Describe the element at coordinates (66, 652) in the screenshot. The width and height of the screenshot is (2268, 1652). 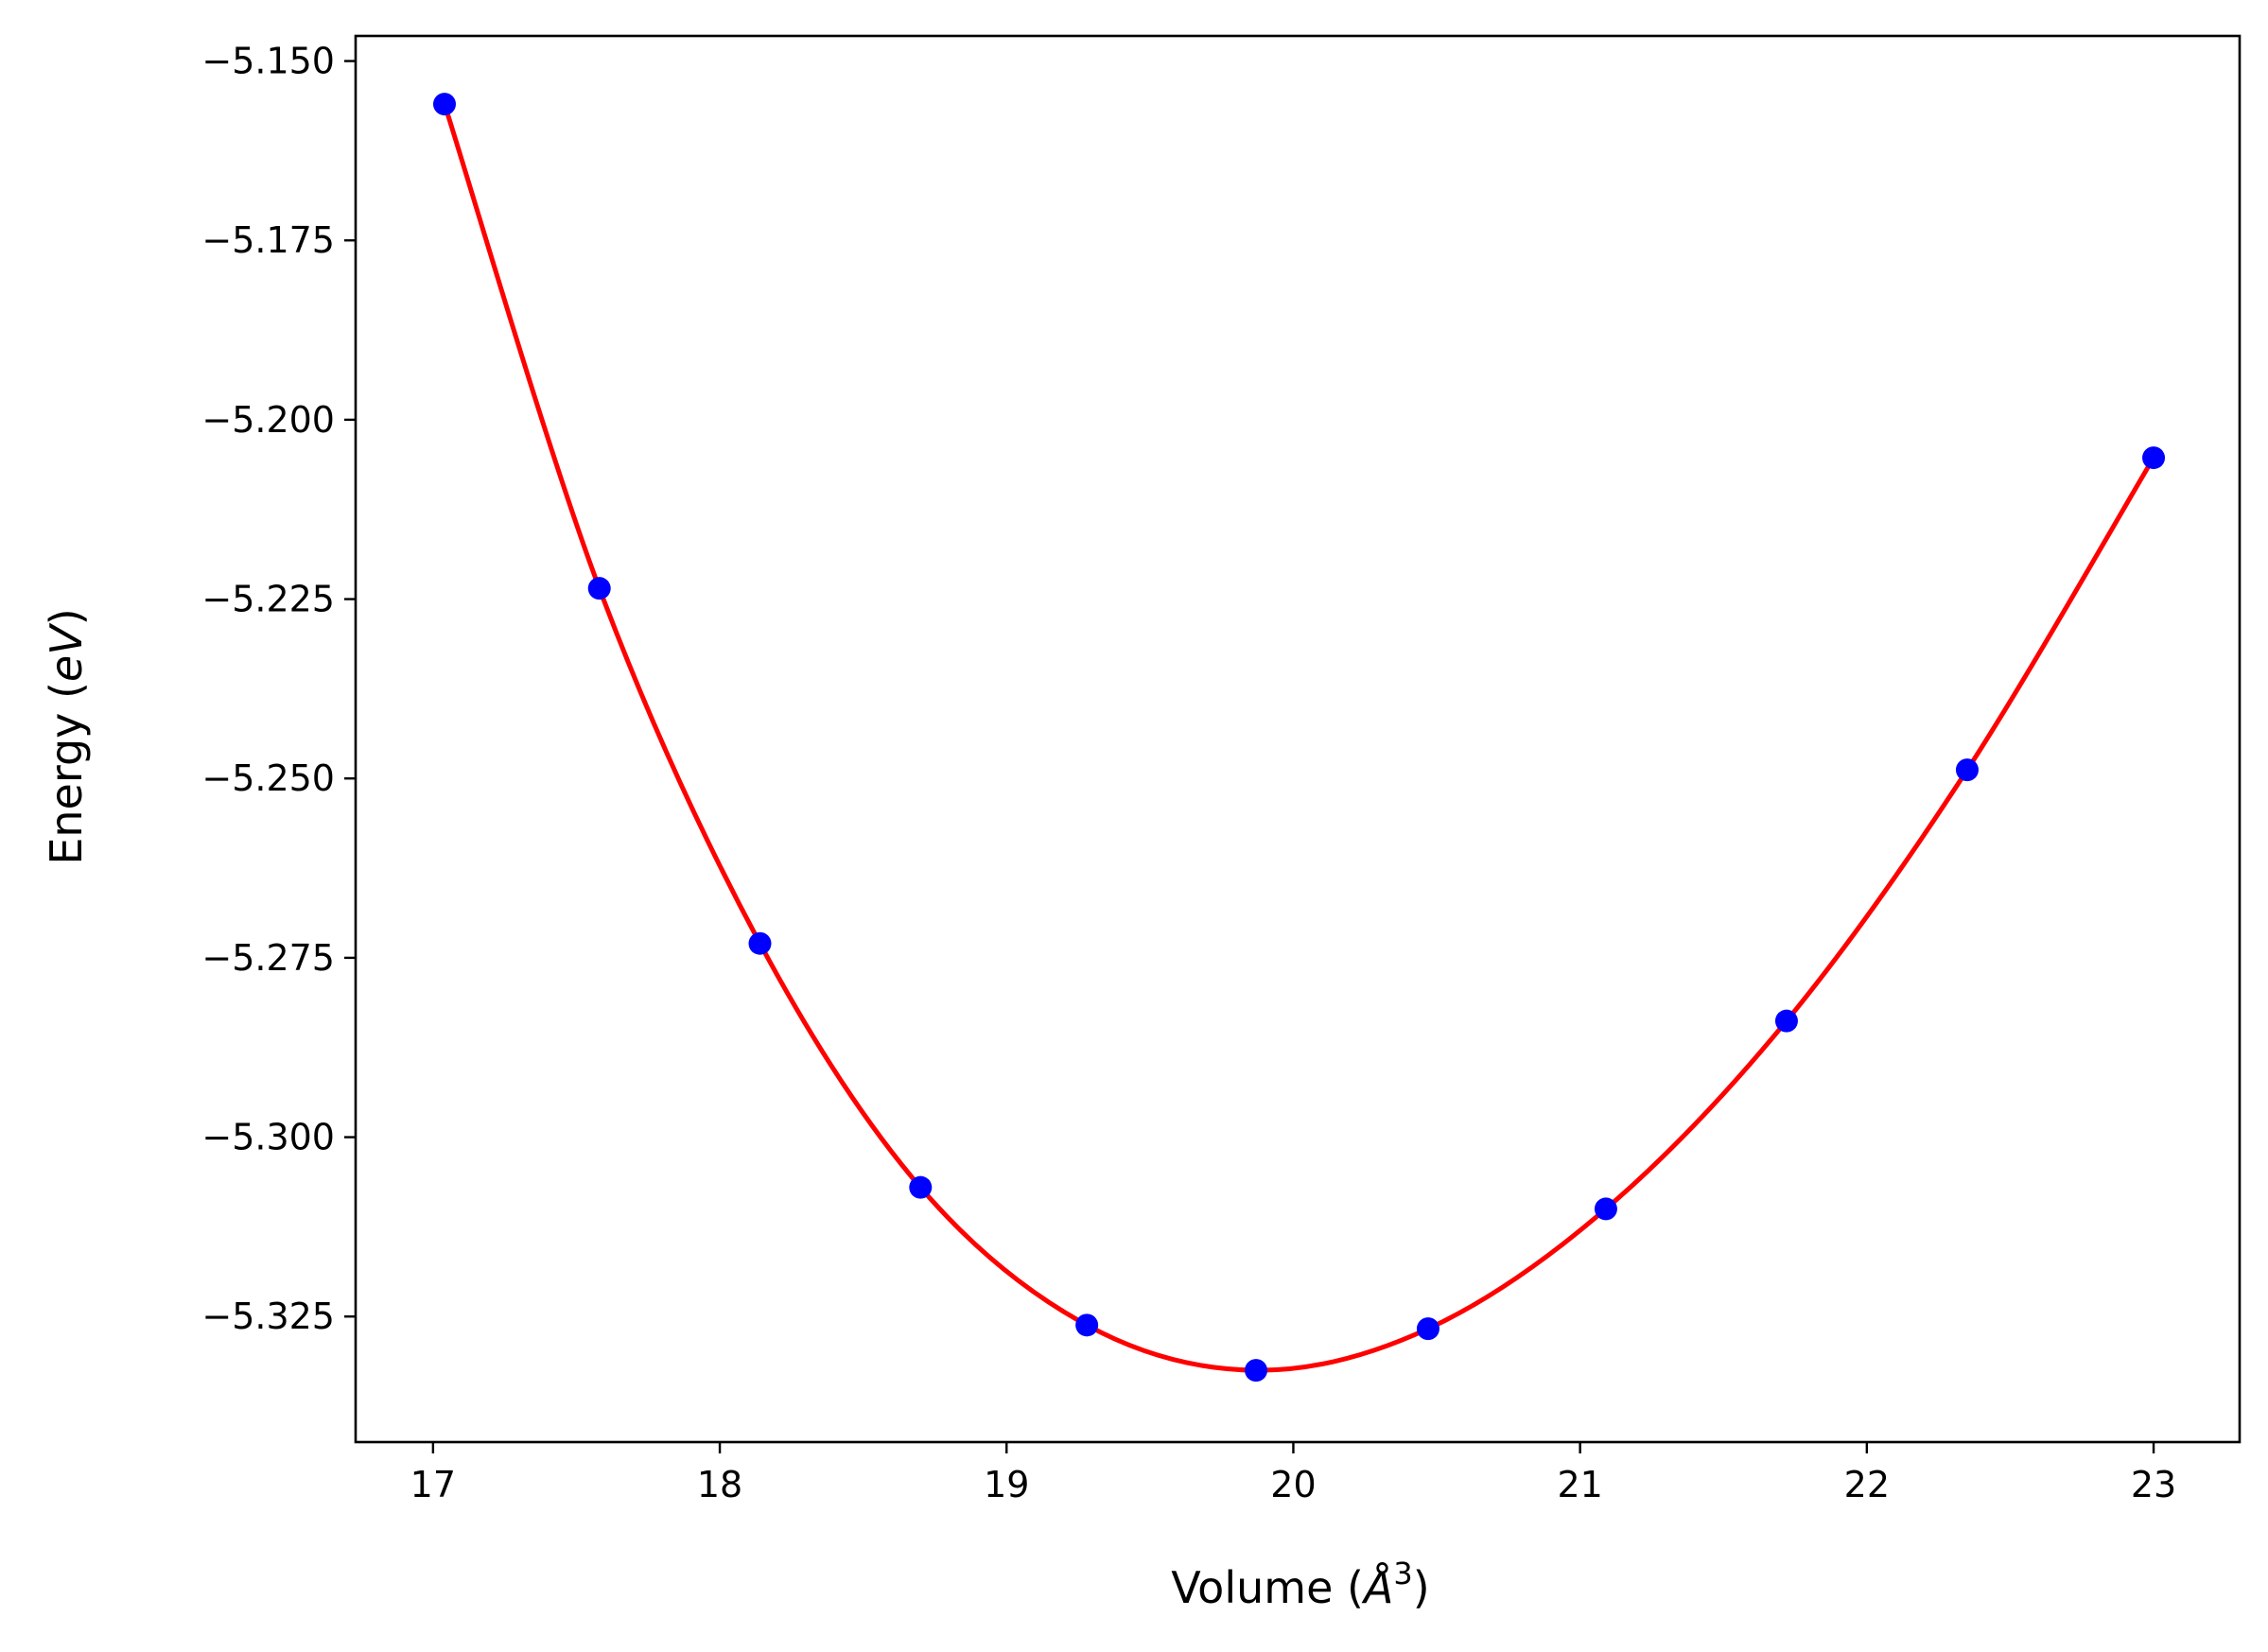
I see `y-axis-label-unit: eV` at that location.